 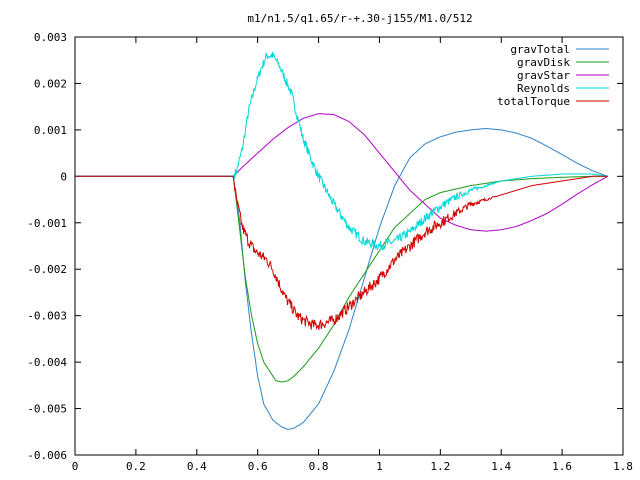 What do you see at coordinates (540, 49) in the screenshot?
I see `legend-label: gravTotal` at bounding box center [540, 49].